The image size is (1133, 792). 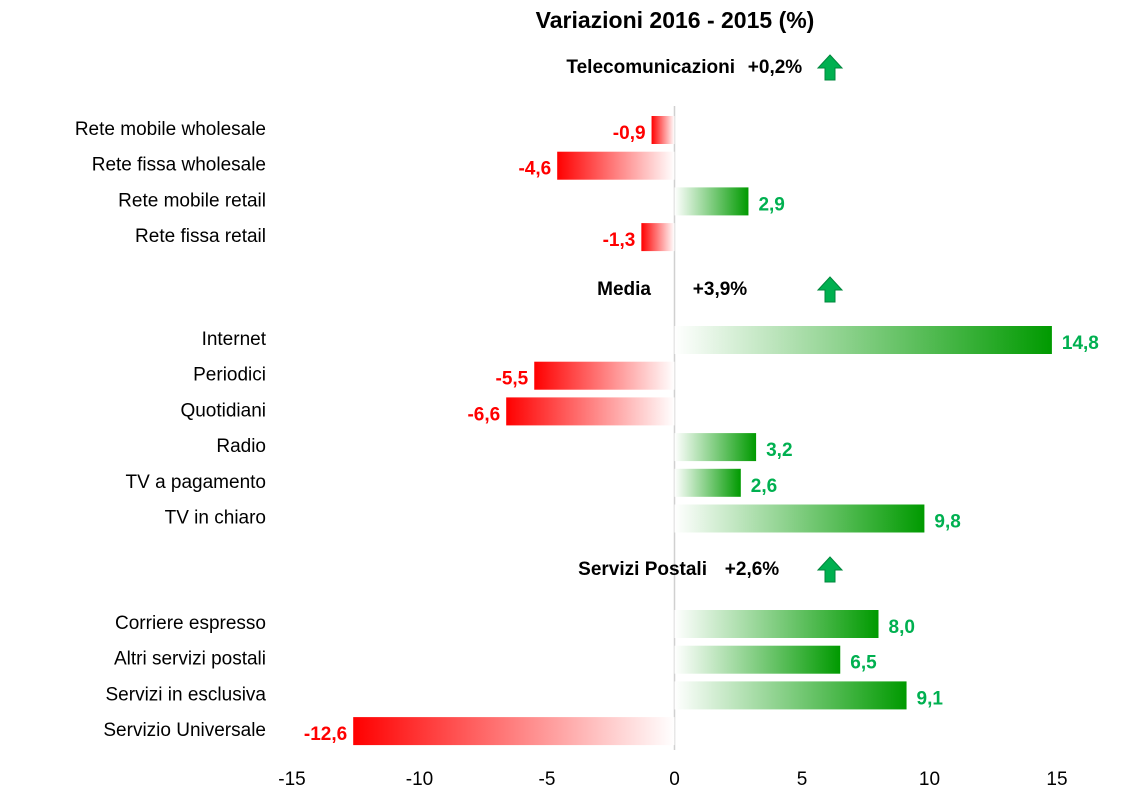 What do you see at coordinates (947, 522) in the screenshot?
I see `value-label: 9,8` at bounding box center [947, 522].